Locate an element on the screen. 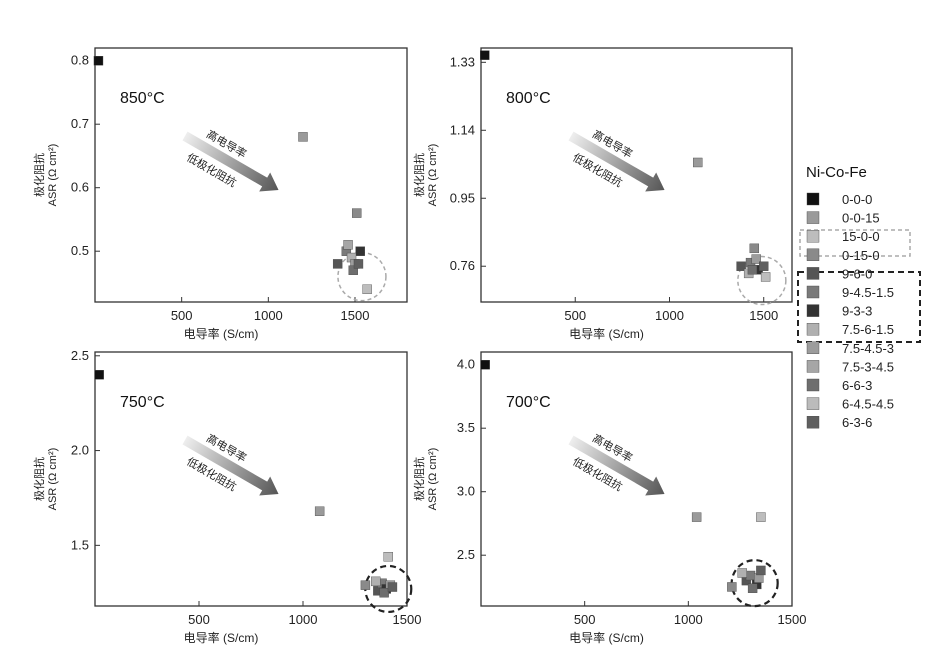  legend-label: 6-4.5-4.5 is located at coordinates (868, 404).